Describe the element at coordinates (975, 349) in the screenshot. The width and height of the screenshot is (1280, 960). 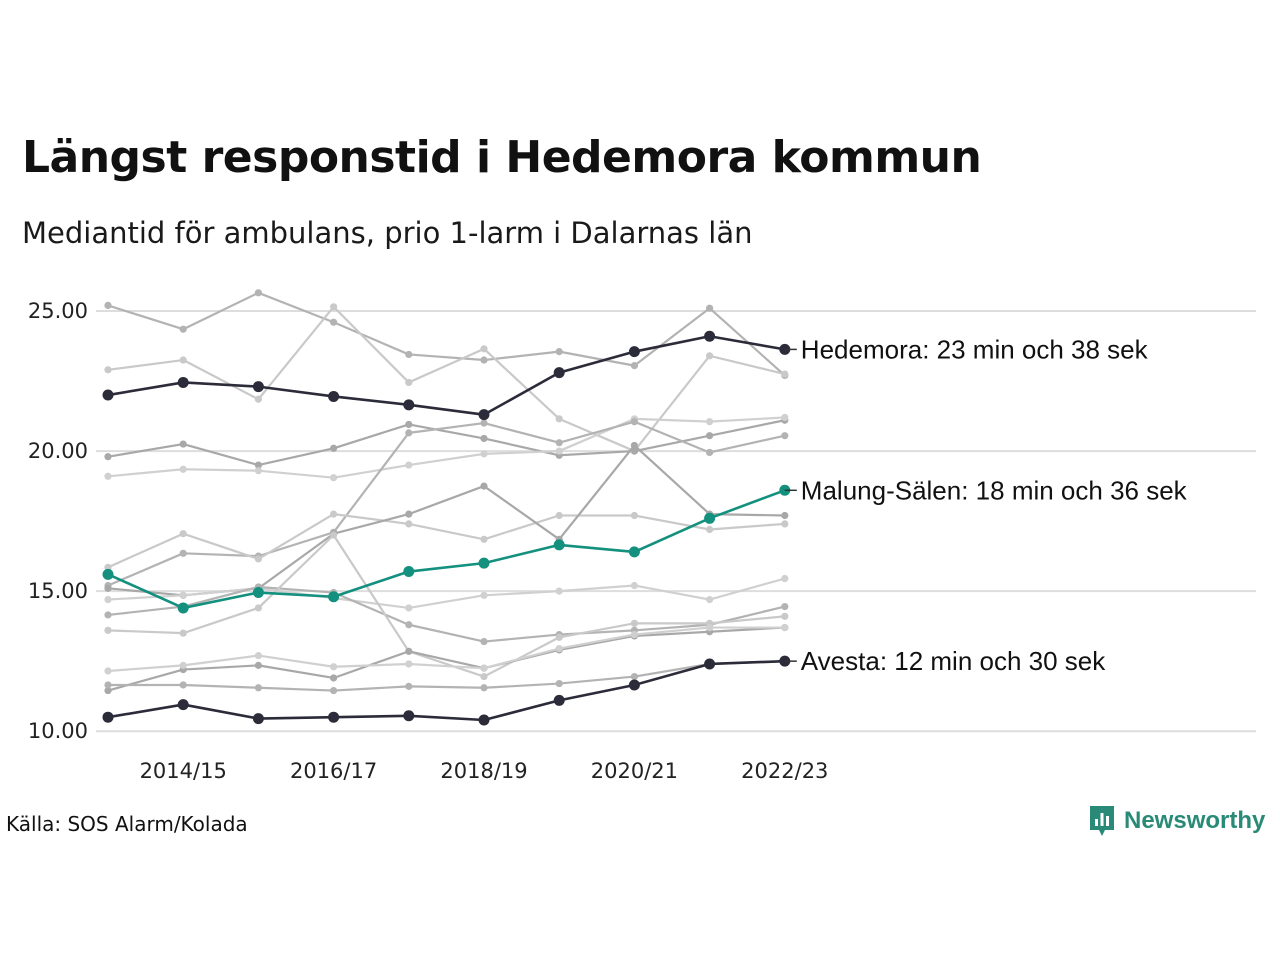
I see `series-end-label: Hedemora: 23 min och 38 sek` at that location.